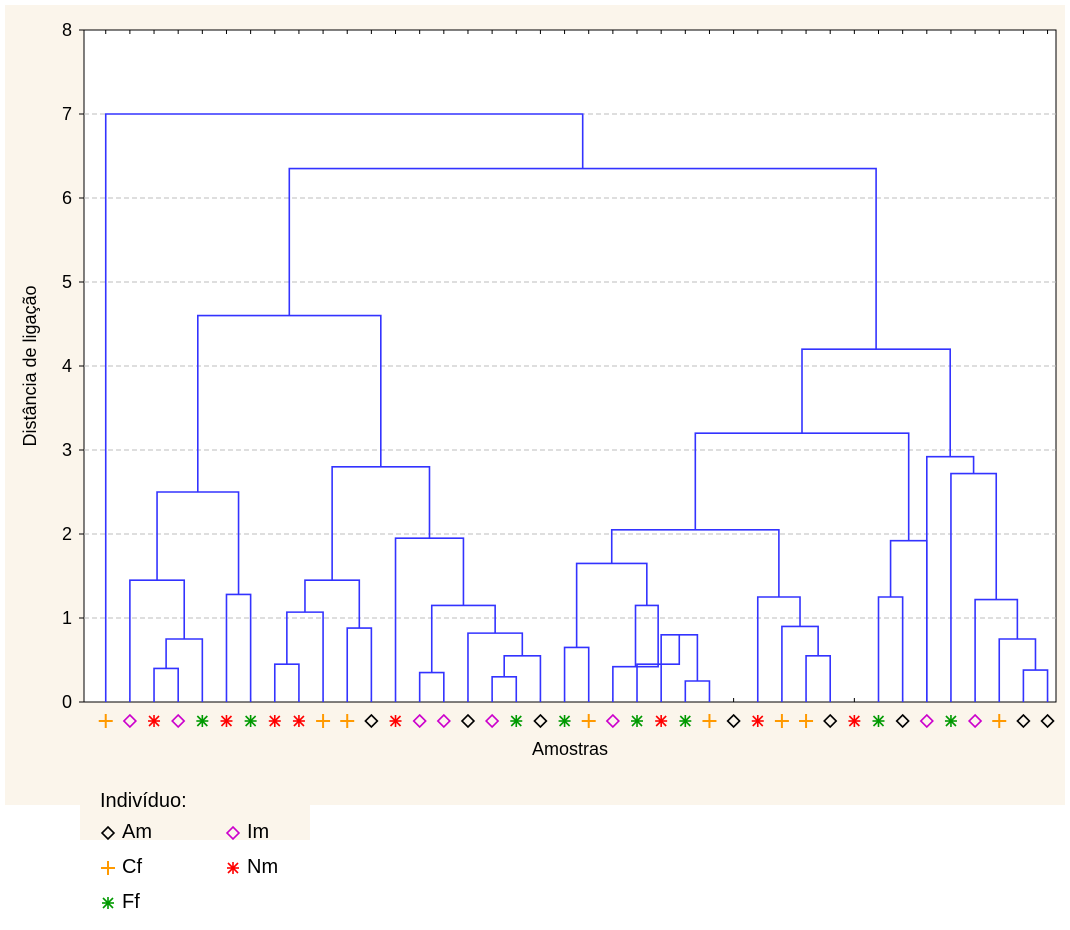  Describe the element at coordinates (258, 832) in the screenshot. I see `legend-label: Im` at that location.